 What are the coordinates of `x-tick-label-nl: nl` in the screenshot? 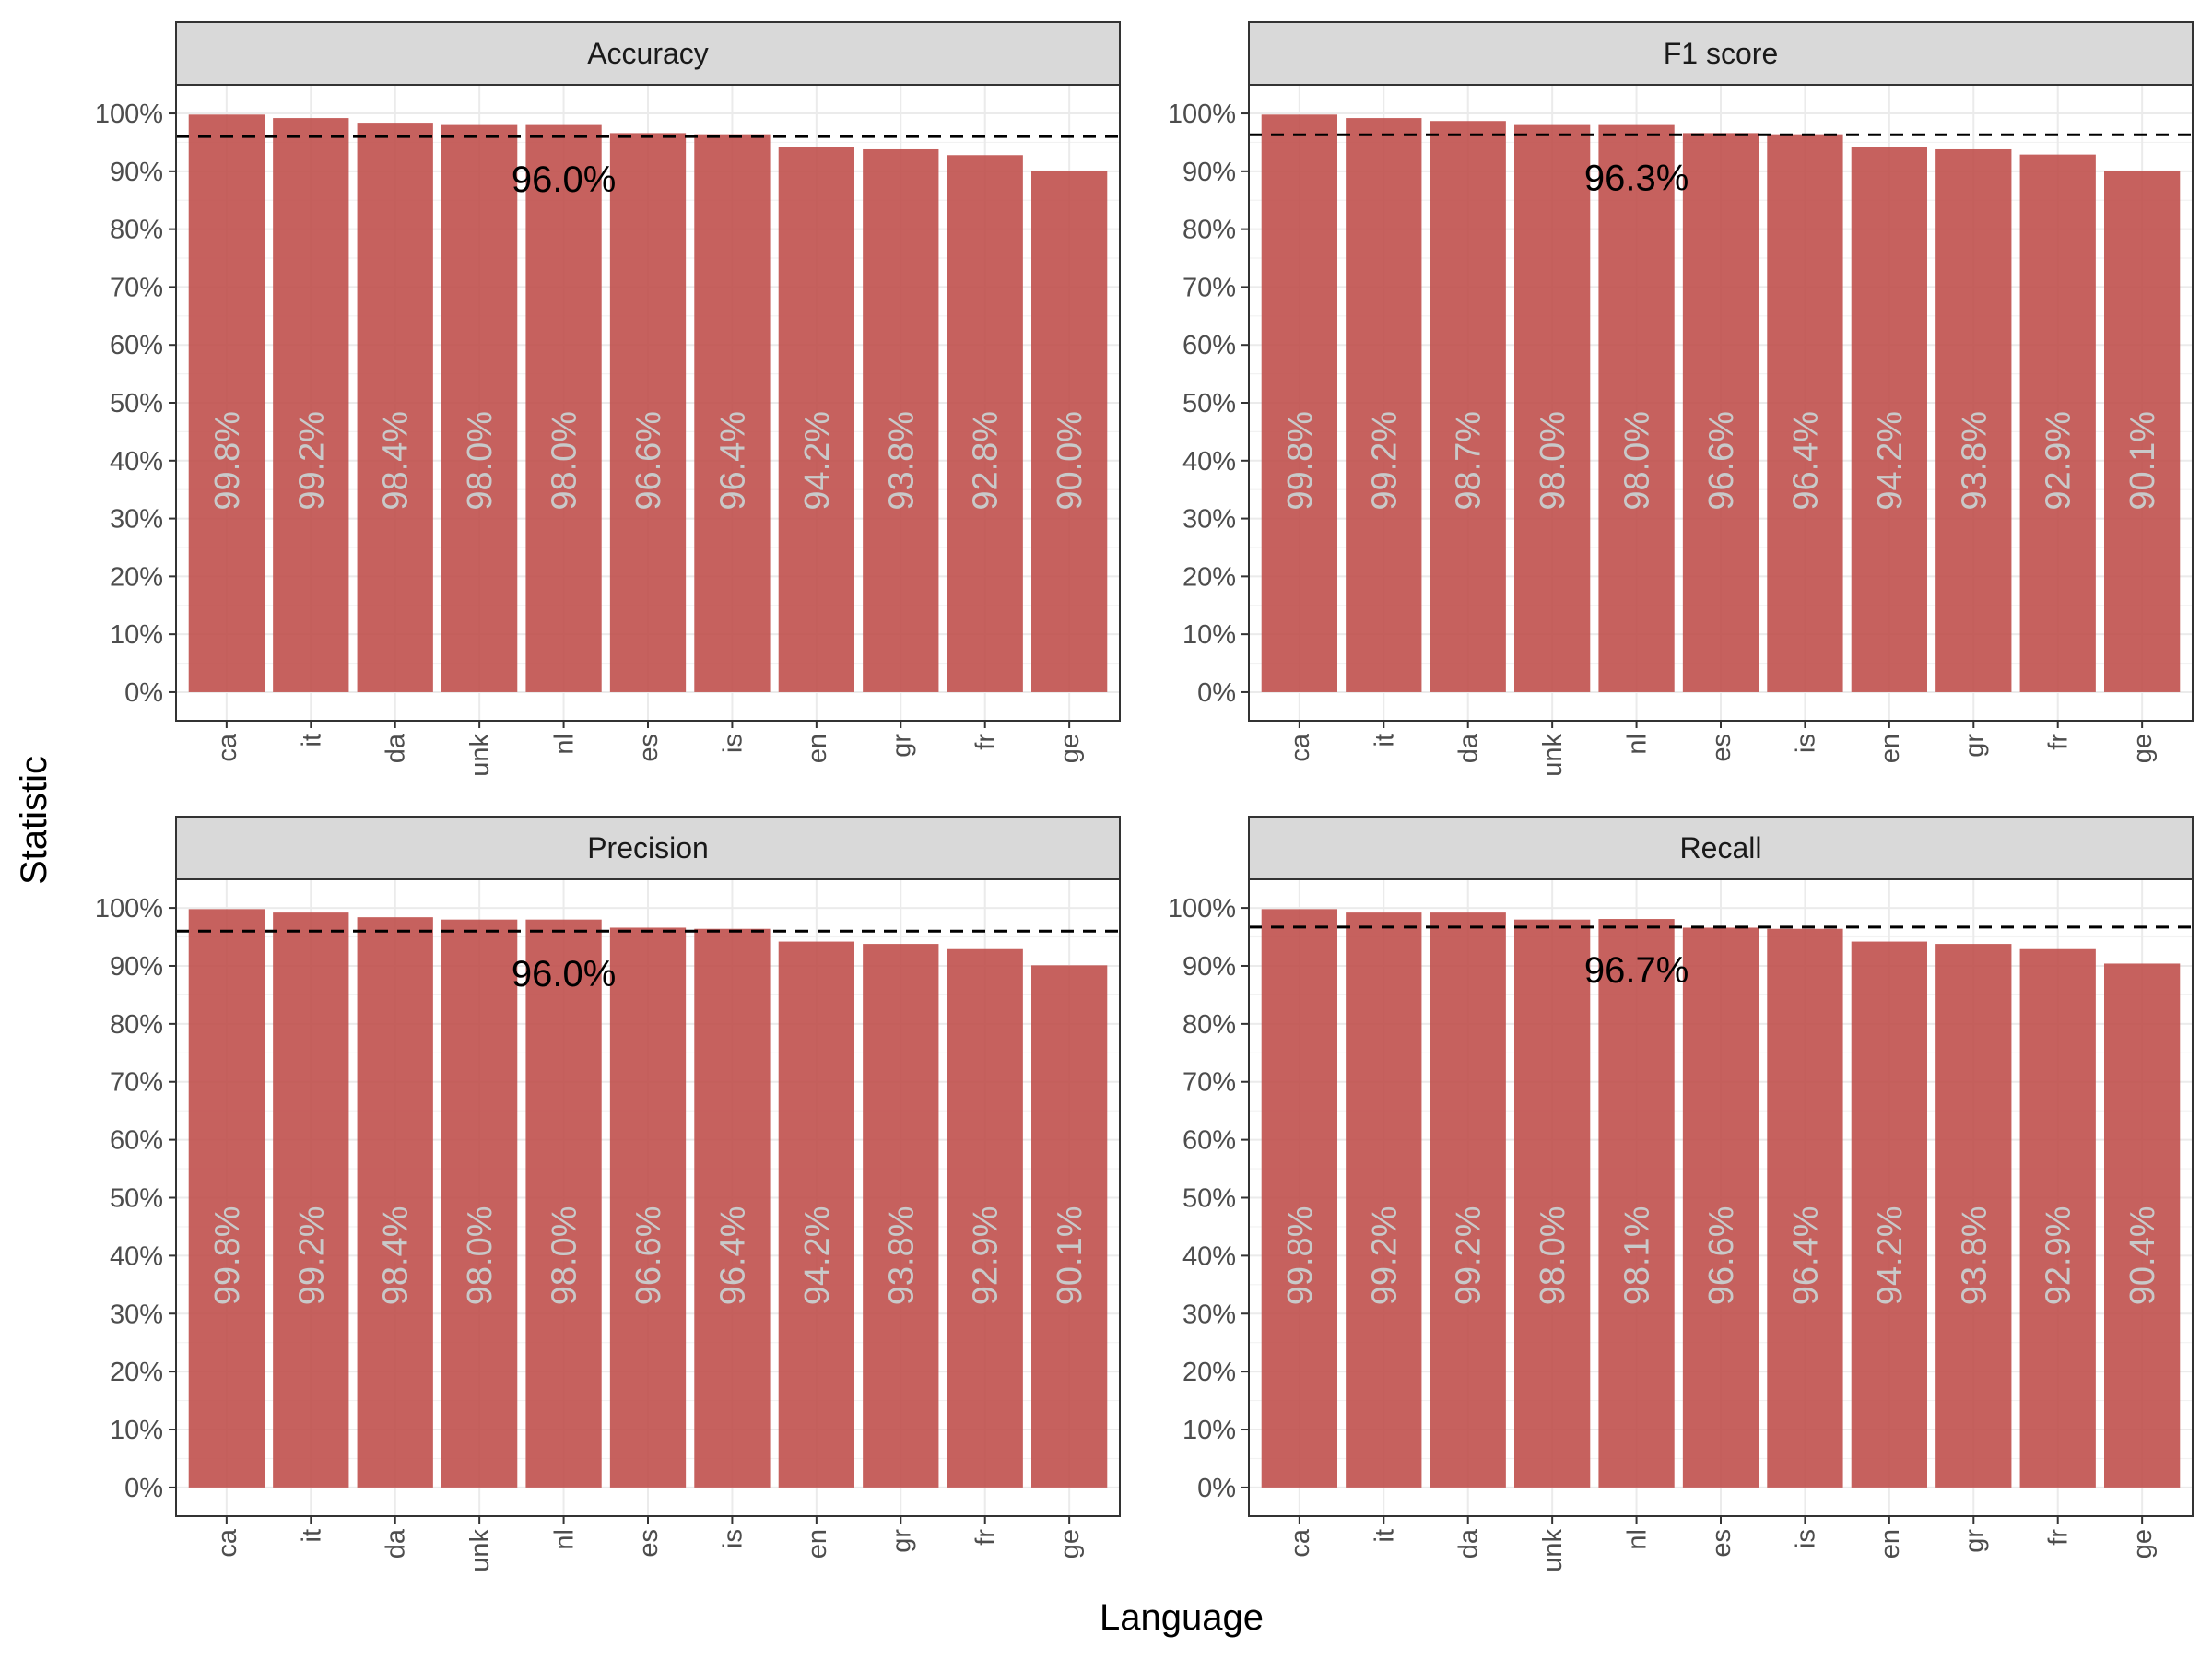 It's located at (1638, 744).